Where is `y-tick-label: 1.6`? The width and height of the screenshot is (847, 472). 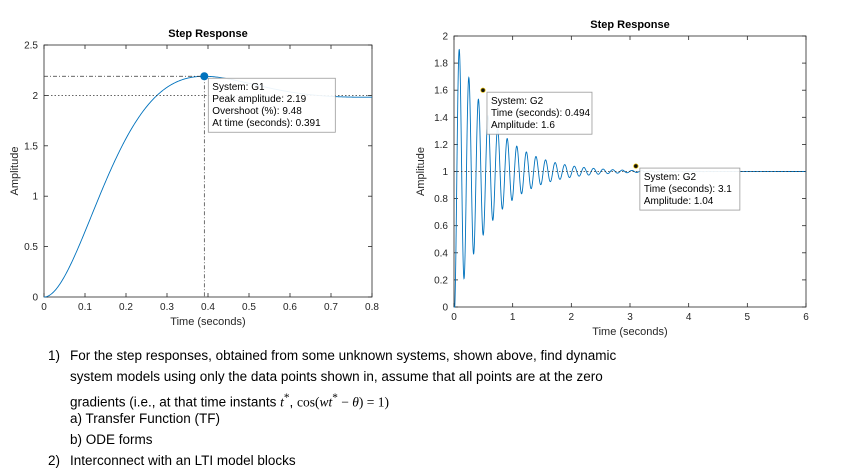
y-tick-label: 1.6 is located at coordinates (441, 91).